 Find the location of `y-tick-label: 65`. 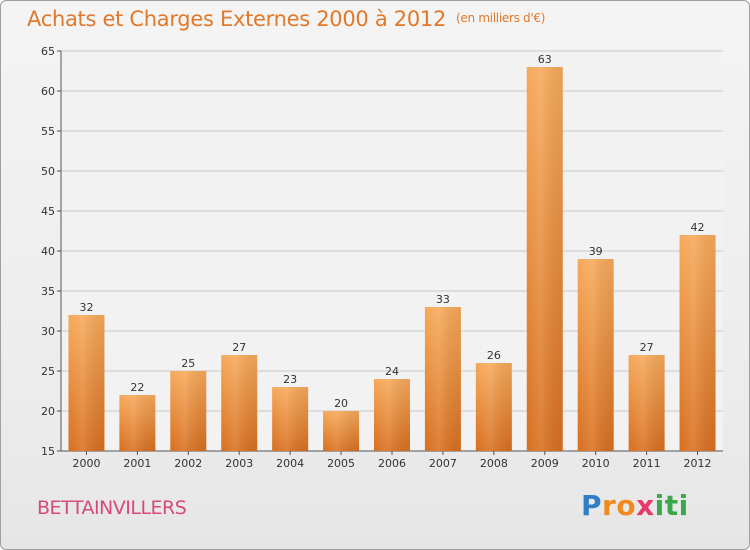

y-tick-label: 65 is located at coordinates (48, 51).